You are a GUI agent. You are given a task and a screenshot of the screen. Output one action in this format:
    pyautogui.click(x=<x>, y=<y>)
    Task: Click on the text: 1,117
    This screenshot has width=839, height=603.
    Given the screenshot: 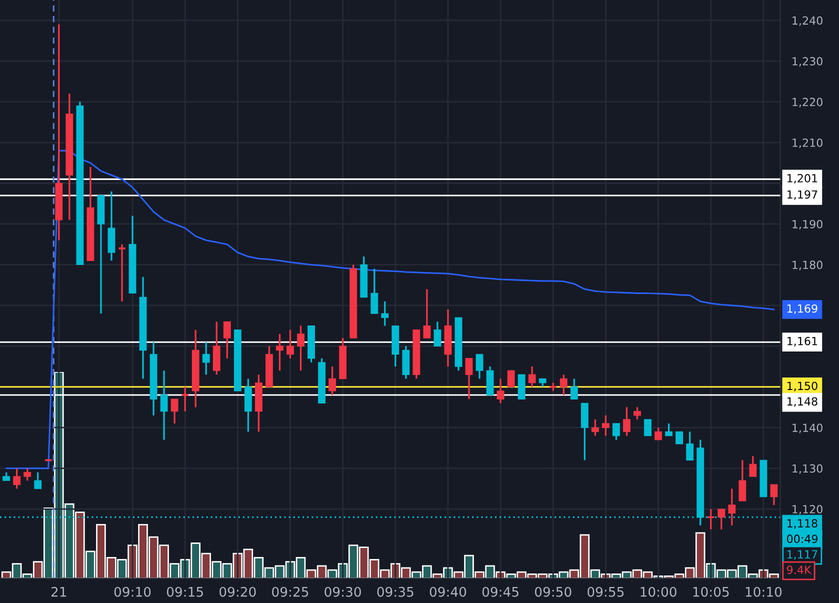 What is the action you would take?
    pyautogui.click(x=802, y=555)
    